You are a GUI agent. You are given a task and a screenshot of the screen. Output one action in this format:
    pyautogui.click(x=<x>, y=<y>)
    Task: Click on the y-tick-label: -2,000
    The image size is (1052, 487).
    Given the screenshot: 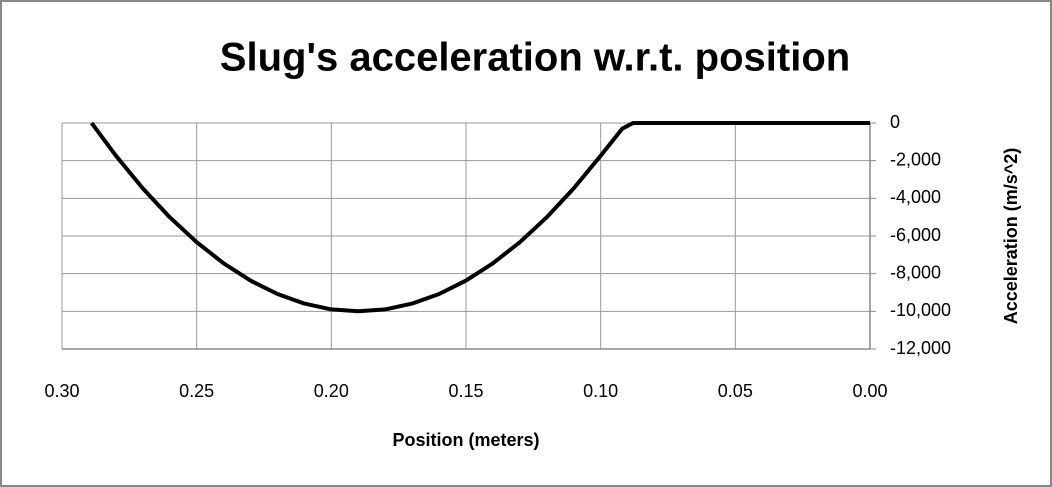 What is the action you would take?
    pyautogui.click(x=915, y=159)
    